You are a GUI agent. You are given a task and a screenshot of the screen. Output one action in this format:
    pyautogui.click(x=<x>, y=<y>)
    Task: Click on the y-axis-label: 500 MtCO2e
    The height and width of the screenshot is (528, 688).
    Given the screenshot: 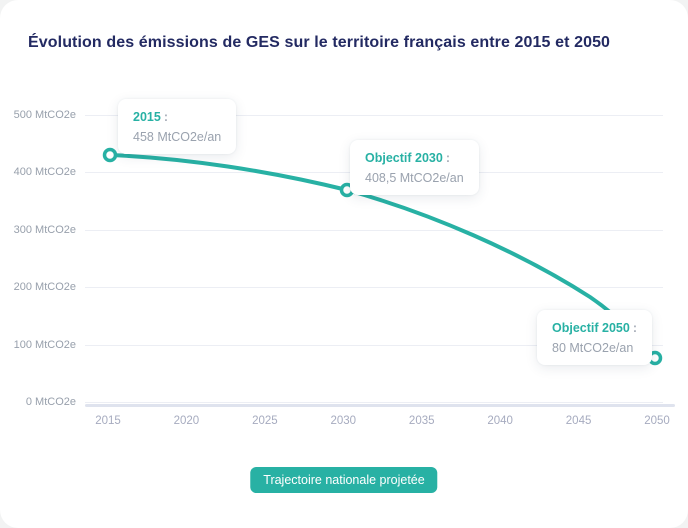 What is the action you would take?
    pyautogui.click(x=44, y=115)
    